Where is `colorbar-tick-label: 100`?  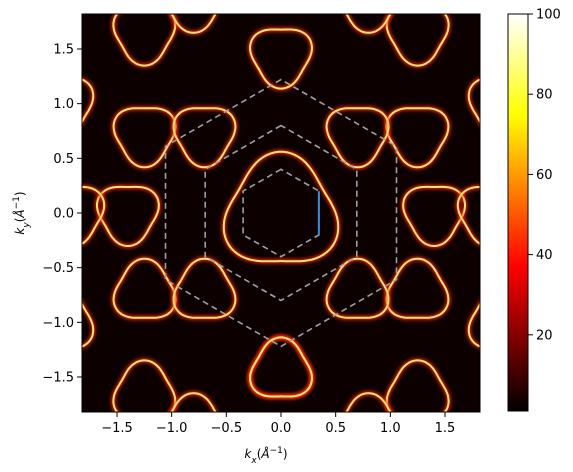 colorbar-tick-label: 100 is located at coordinates (548, 15).